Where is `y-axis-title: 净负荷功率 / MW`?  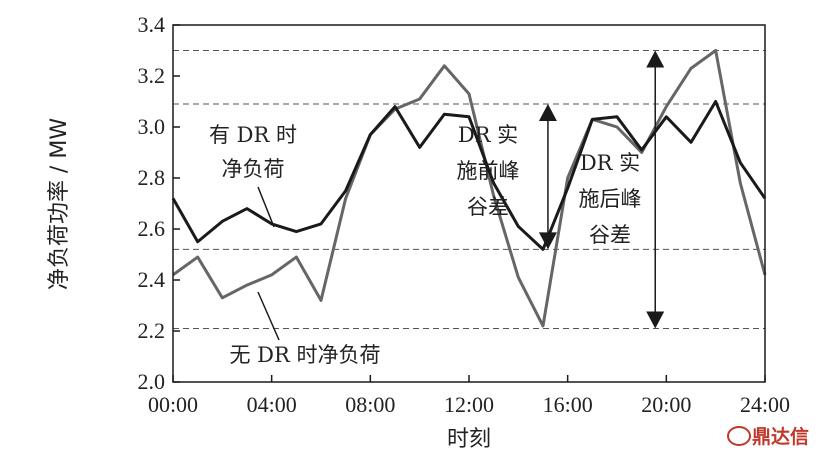
y-axis-title: 净负荷功率 / MW is located at coordinates (59, 204).